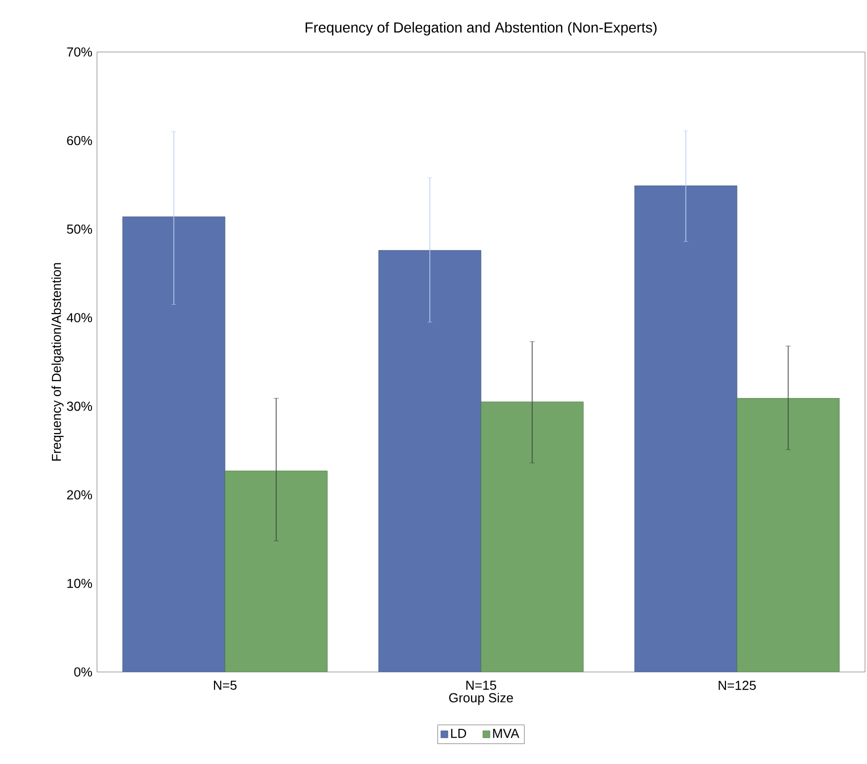 This screenshot has width=867, height=764. Describe the element at coordinates (83, 672) in the screenshot. I see `y-tick-label: 0%` at that location.